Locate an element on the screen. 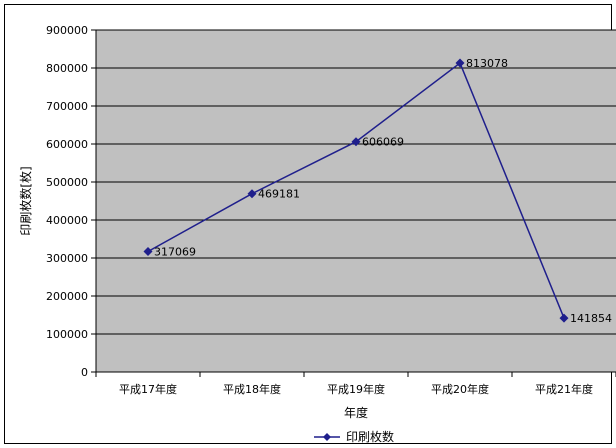  x-tick-label: 平成19年度 is located at coordinates (356, 389).